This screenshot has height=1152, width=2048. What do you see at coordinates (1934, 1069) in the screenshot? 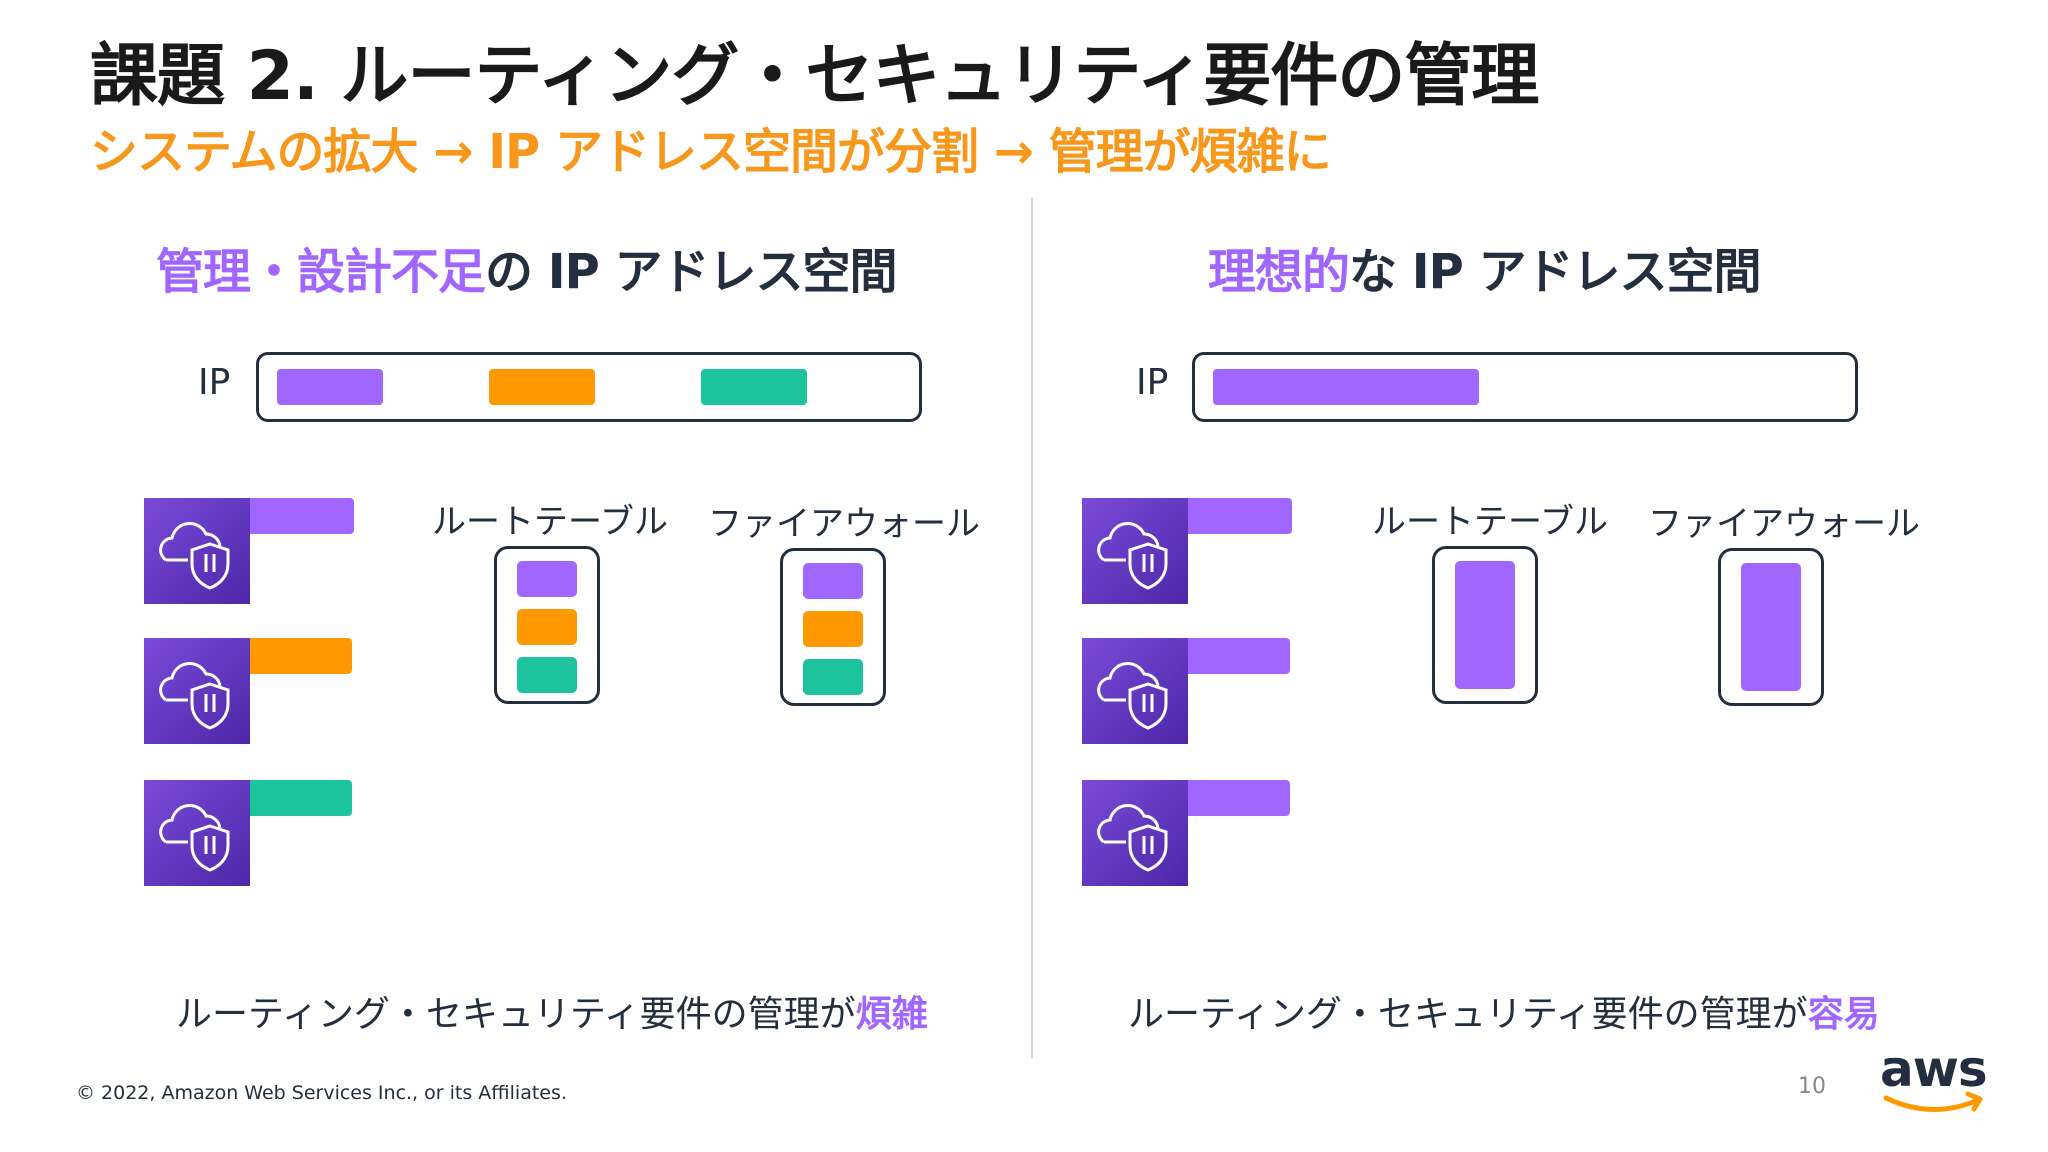
I see `aws-logo-text: aws` at bounding box center [1934, 1069].